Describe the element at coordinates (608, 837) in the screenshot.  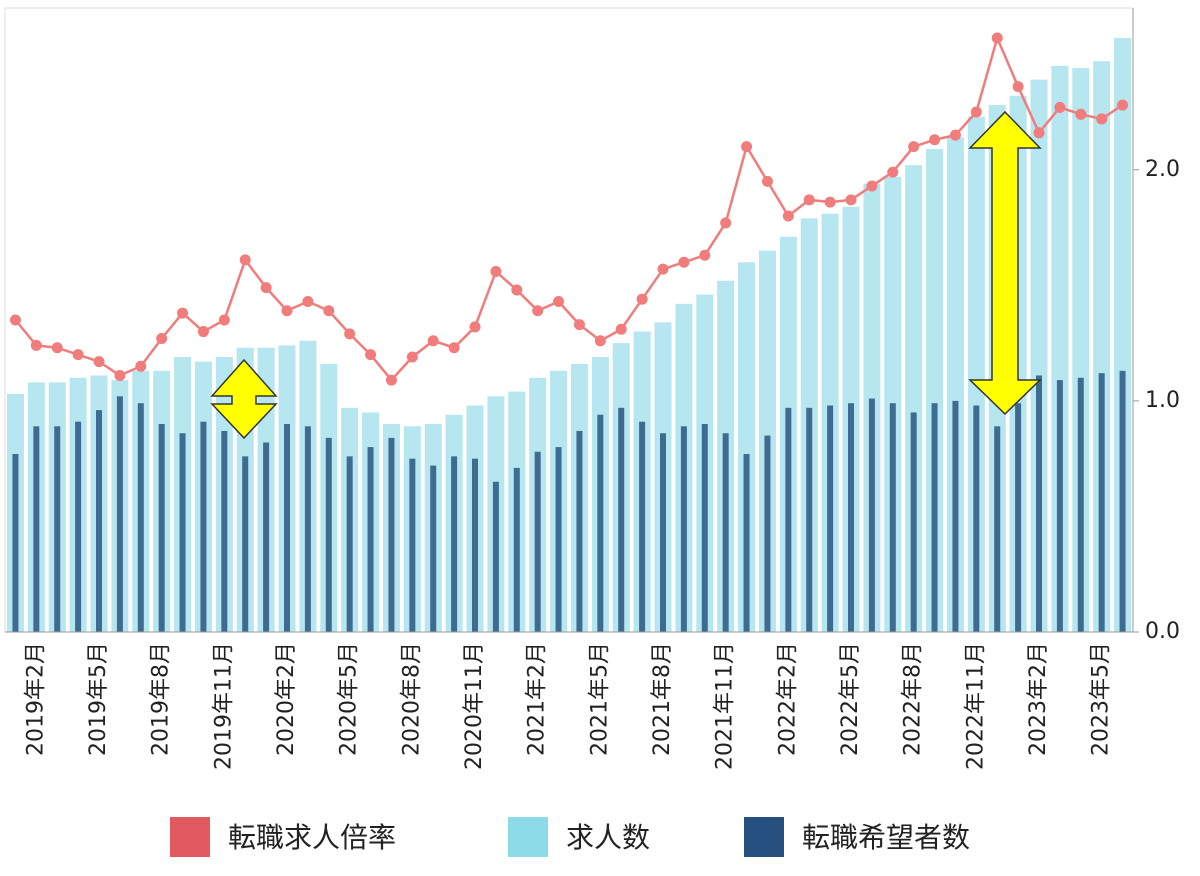
I see `legend-label: 求人数` at that location.